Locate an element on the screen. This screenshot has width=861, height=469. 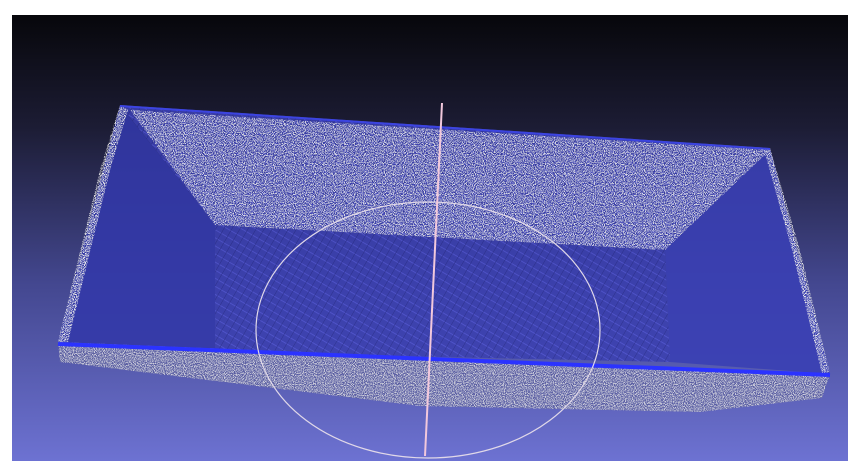
left-edge-speckle is located at coordinates (93, 223).